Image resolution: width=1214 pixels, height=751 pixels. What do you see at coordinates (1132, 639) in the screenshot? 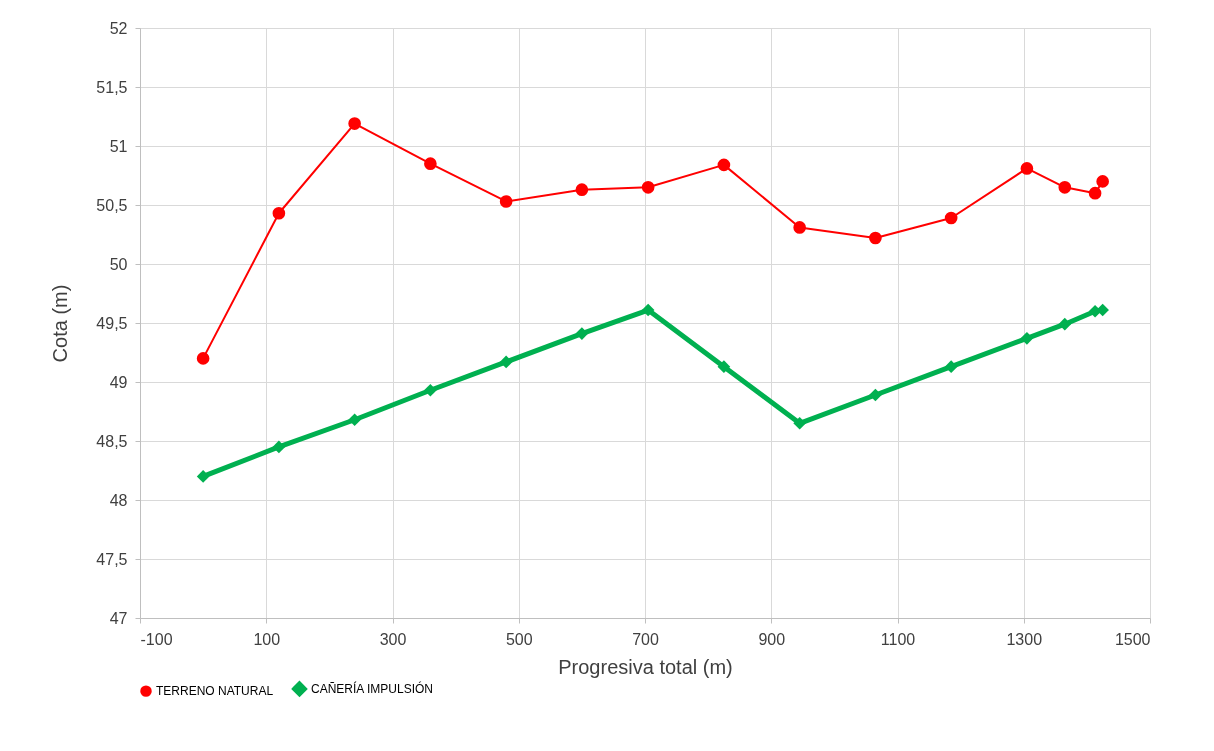
I see `x-tick-label: 1500` at bounding box center [1132, 639].